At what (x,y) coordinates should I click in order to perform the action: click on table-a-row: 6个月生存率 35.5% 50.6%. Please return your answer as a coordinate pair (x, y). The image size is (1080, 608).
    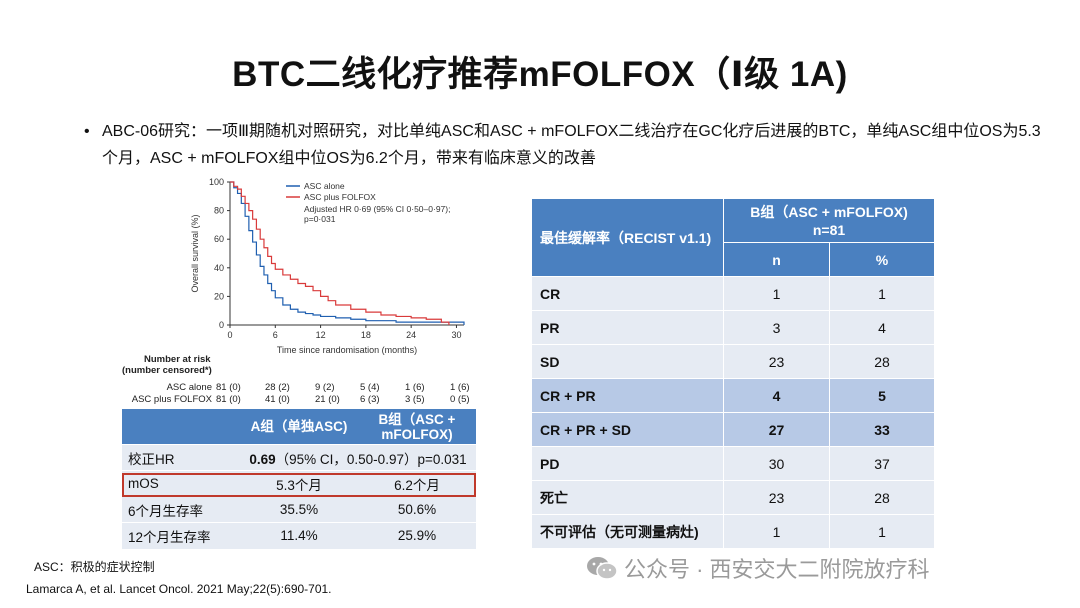
    Looking at the image, I should click on (299, 509).